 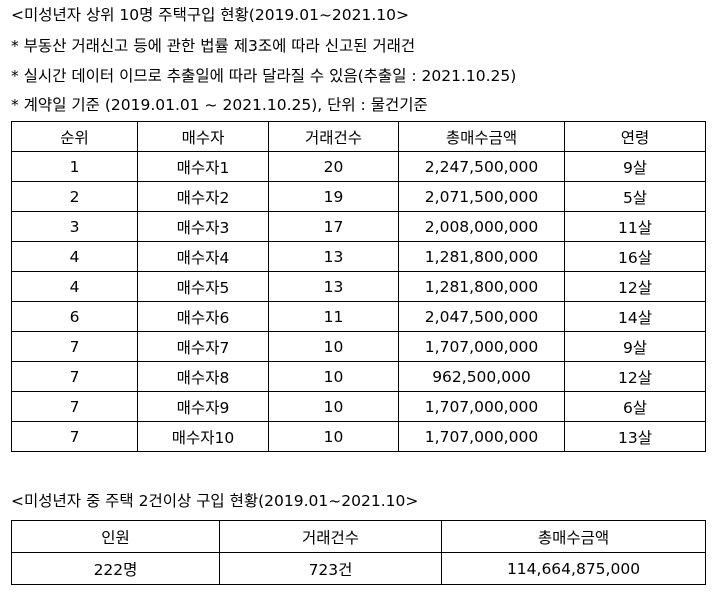 What do you see at coordinates (635, 196) in the screenshot?
I see `cell-age: 5살` at bounding box center [635, 196].